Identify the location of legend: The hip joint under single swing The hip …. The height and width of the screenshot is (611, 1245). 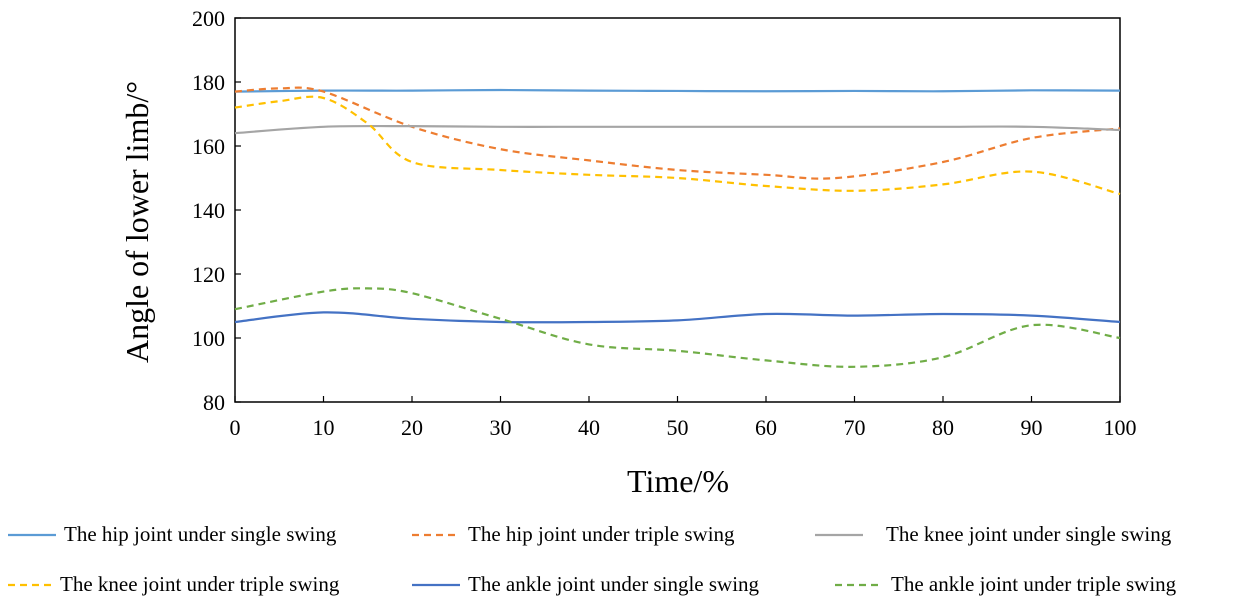
(592, 559).